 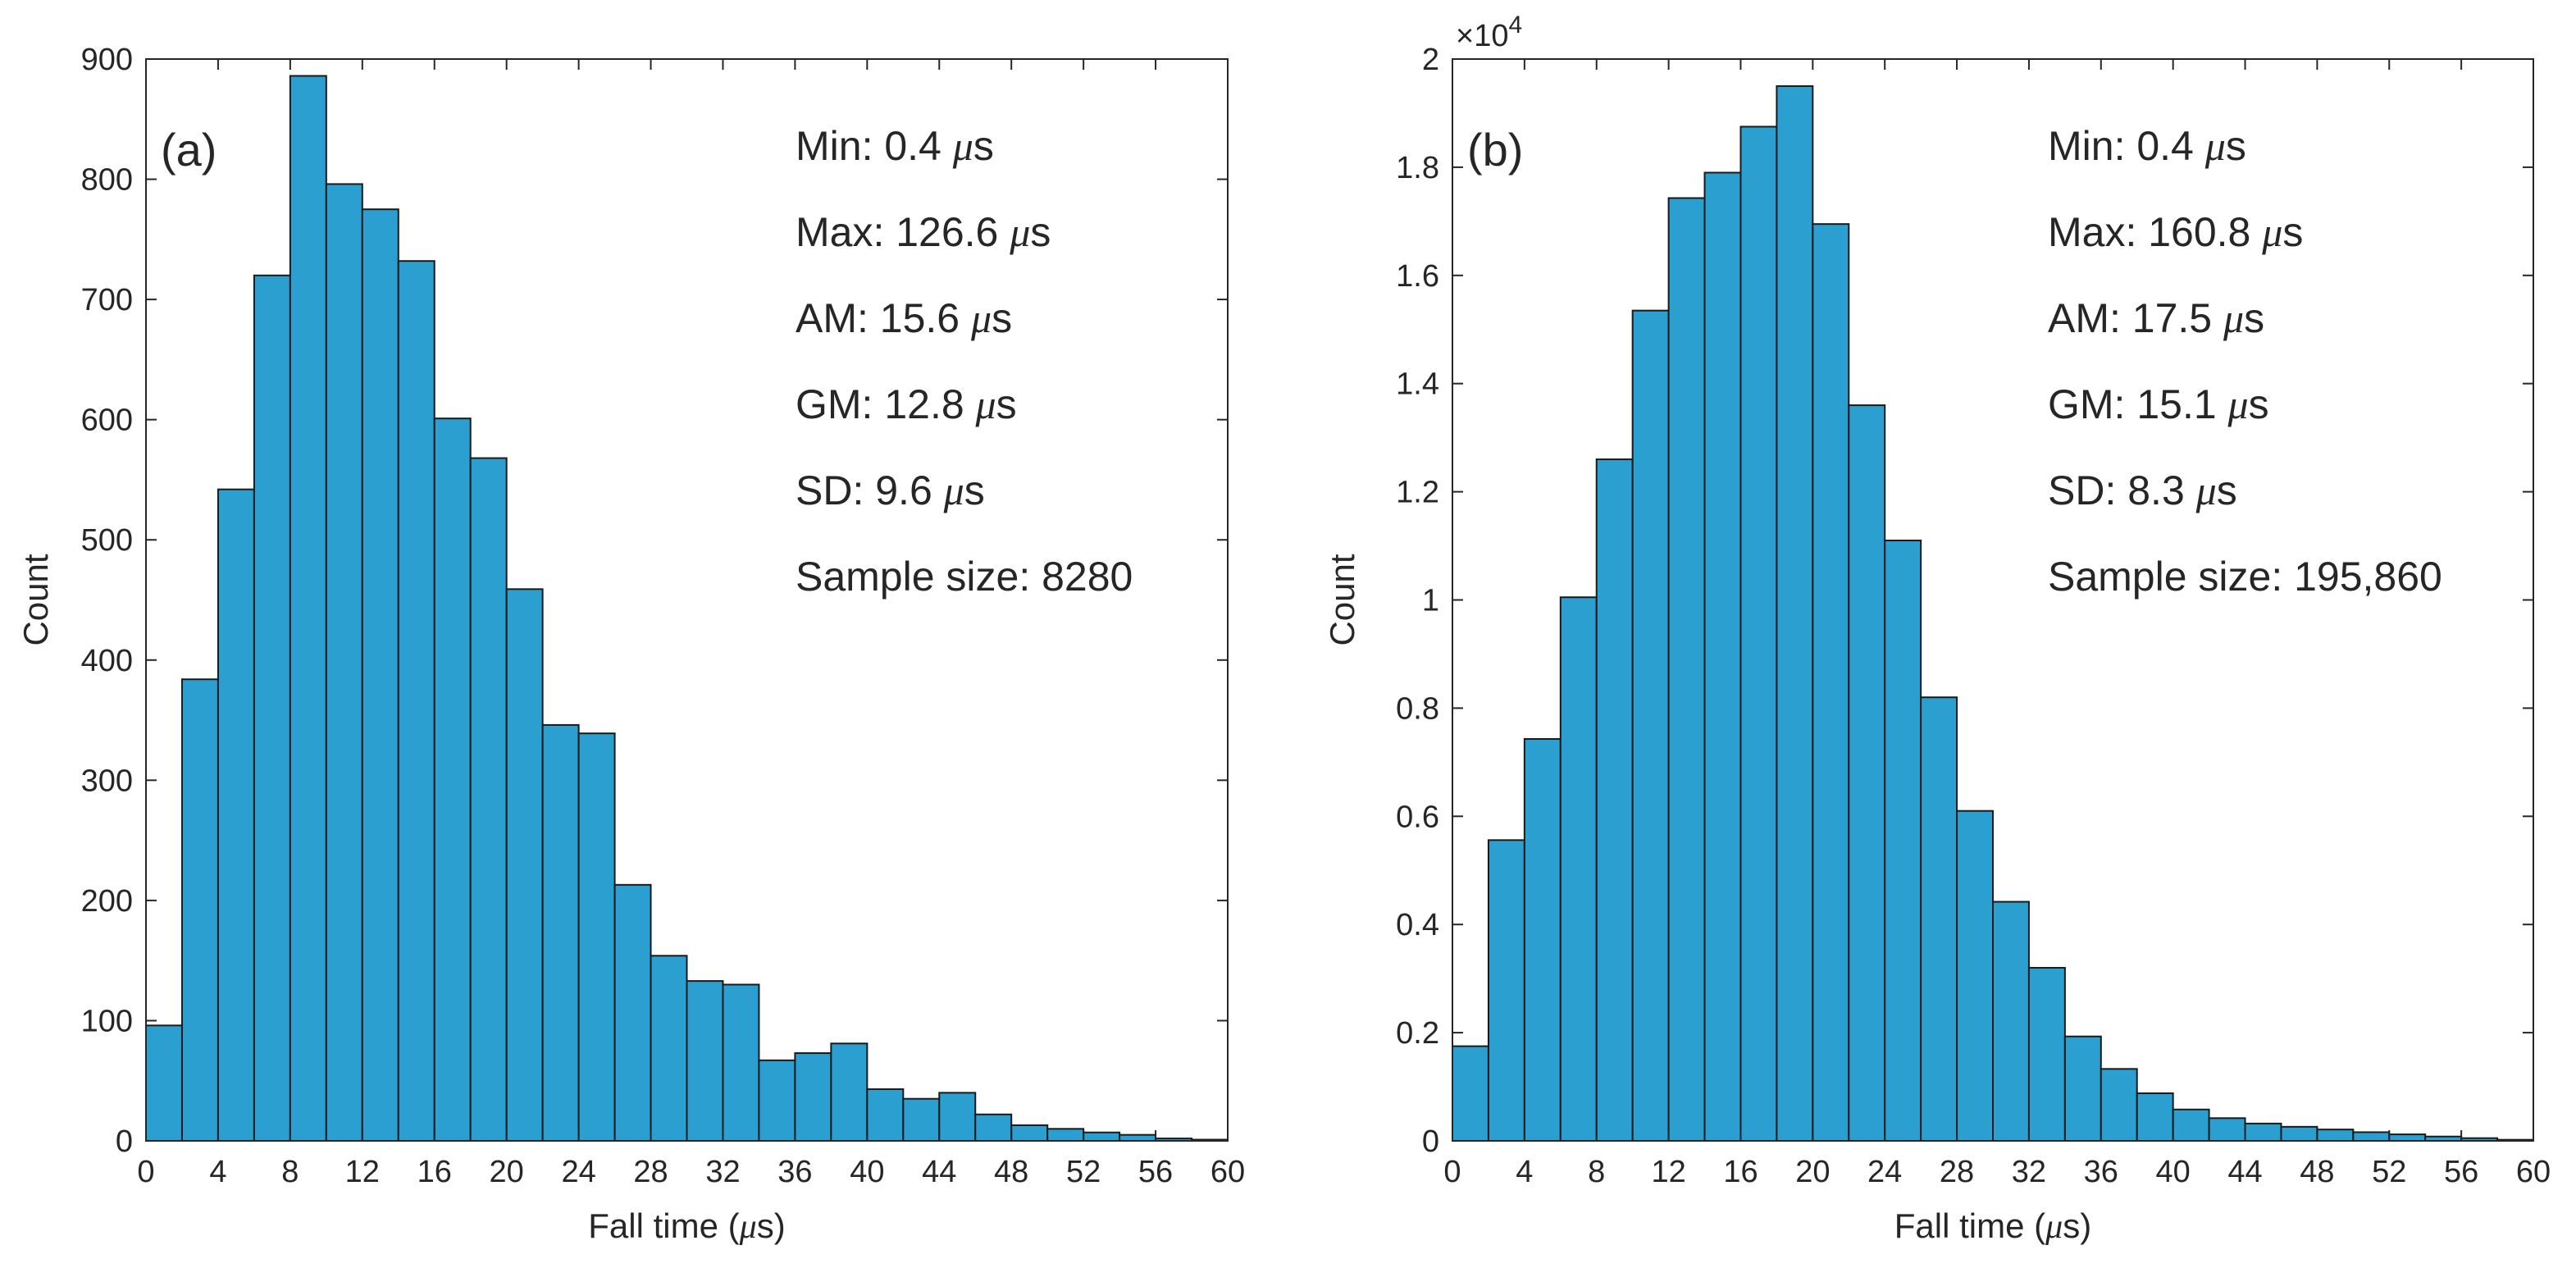 What do you see at coordinates (1417, 1033) in the screenshot?
I see `y-tick-label: 0.2` at bounding box center [1417, 1033].